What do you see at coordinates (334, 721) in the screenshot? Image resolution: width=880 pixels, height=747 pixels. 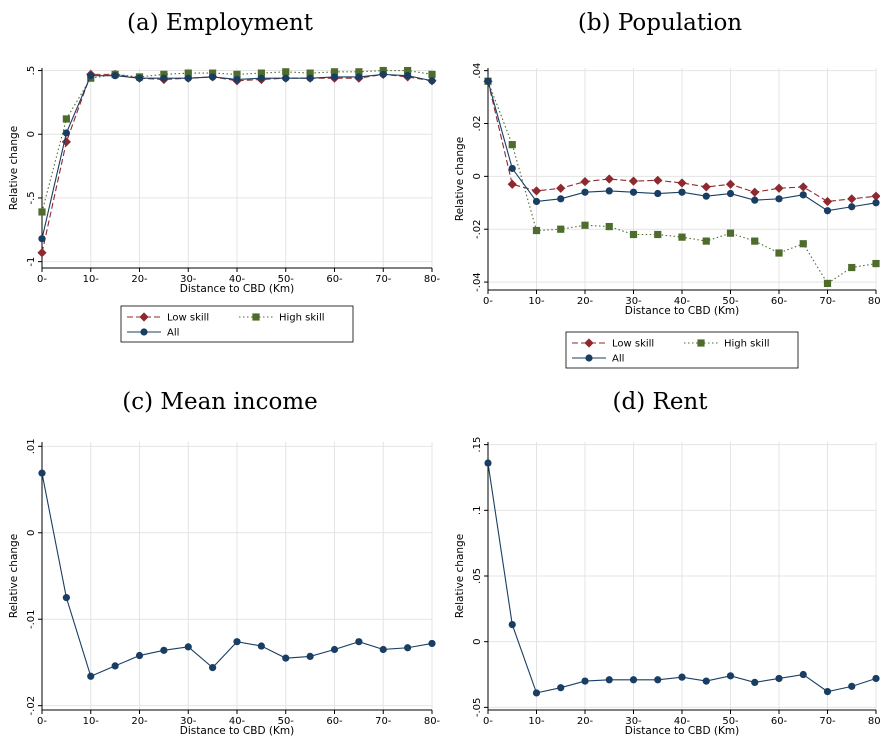 I see `x-tick-label: 60-` at bounding box center [334, 721].